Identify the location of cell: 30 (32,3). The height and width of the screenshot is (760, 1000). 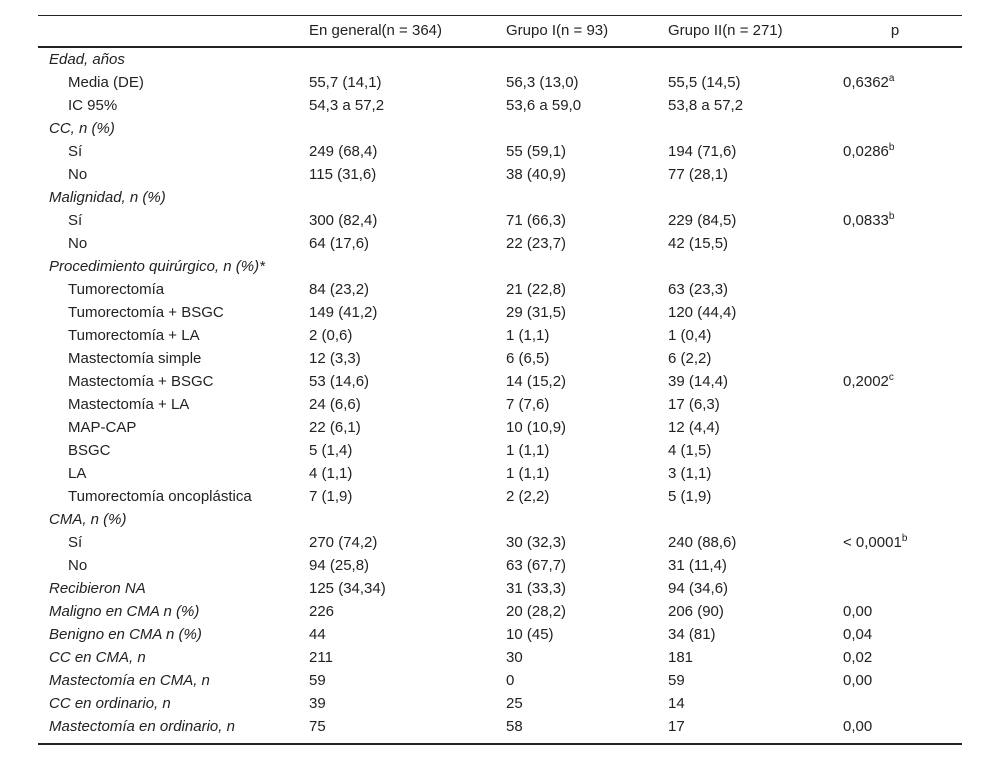
(536, 542).